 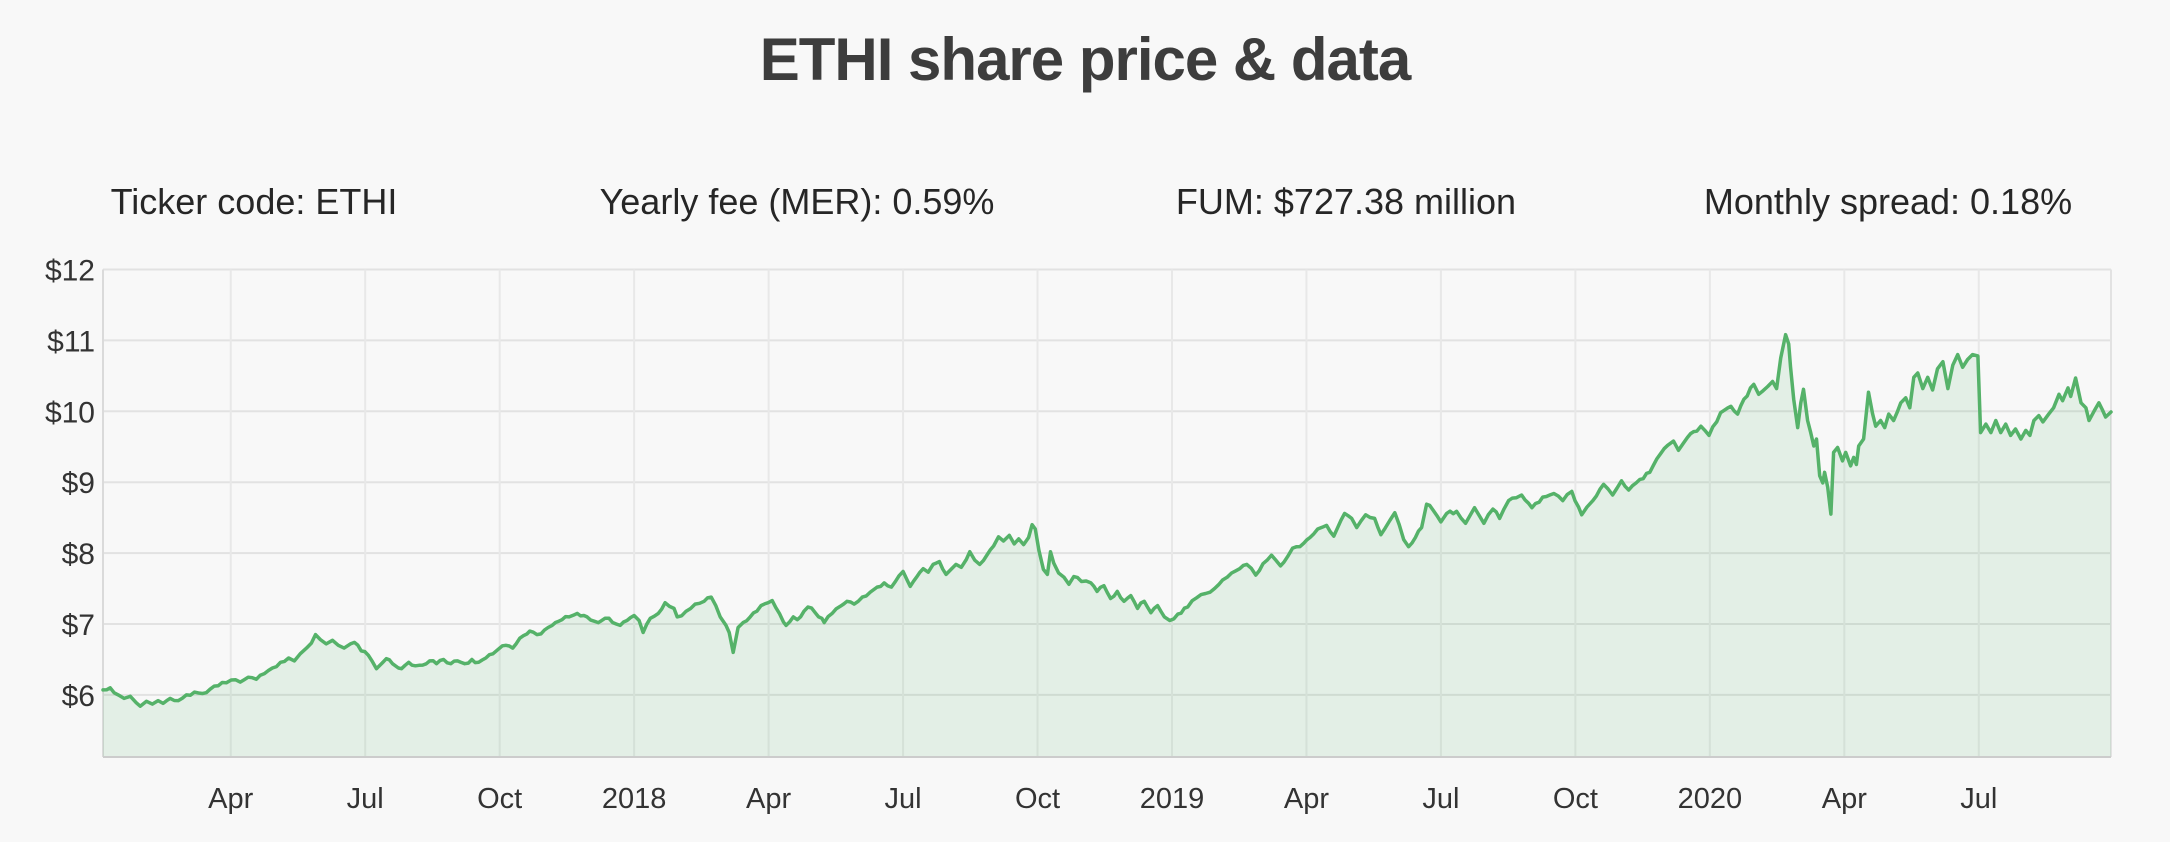 What do you see at coordinates (78, 625) in the screenshot?
I see `y-axis-label: $7` at bounding box center [78, 625].